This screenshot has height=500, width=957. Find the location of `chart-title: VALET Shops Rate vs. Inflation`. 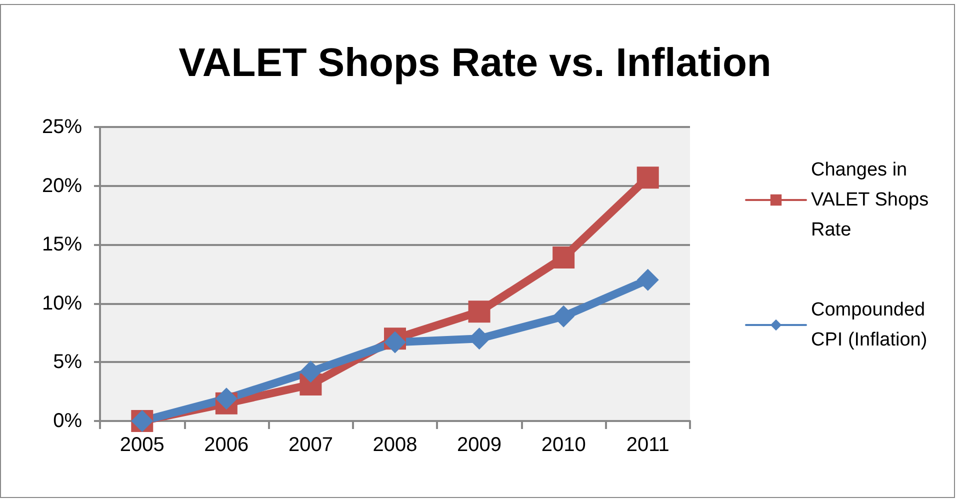

chart-title: VALET Shops Rate vs. Inflation is located at coordinates (475, 63).